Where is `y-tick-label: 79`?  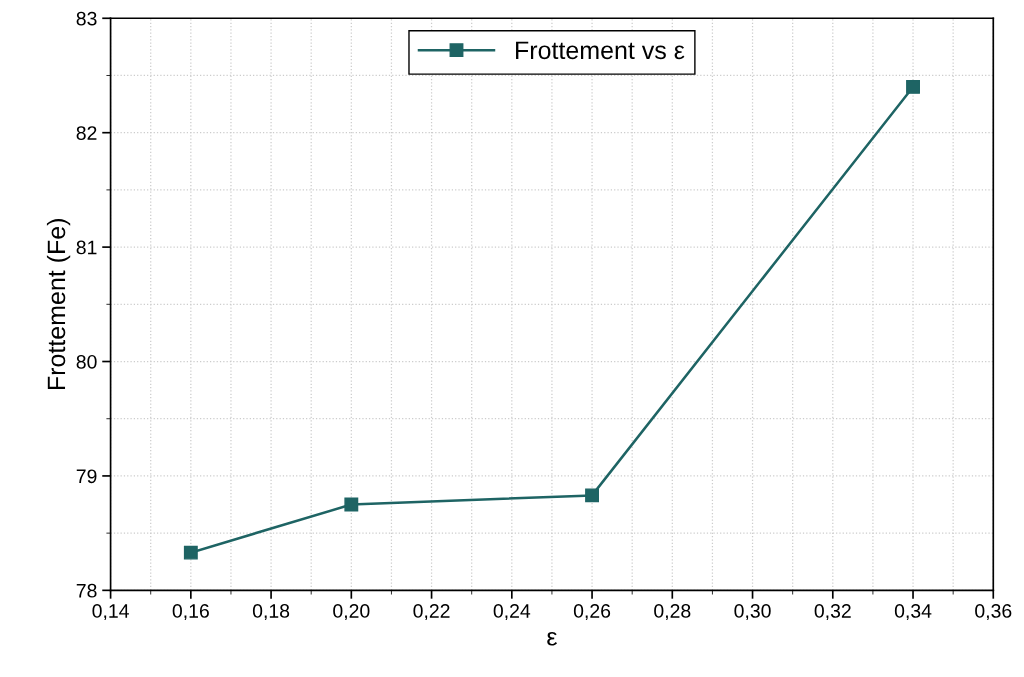 y-tick-label: 79 is located at coordinates (86, 476).